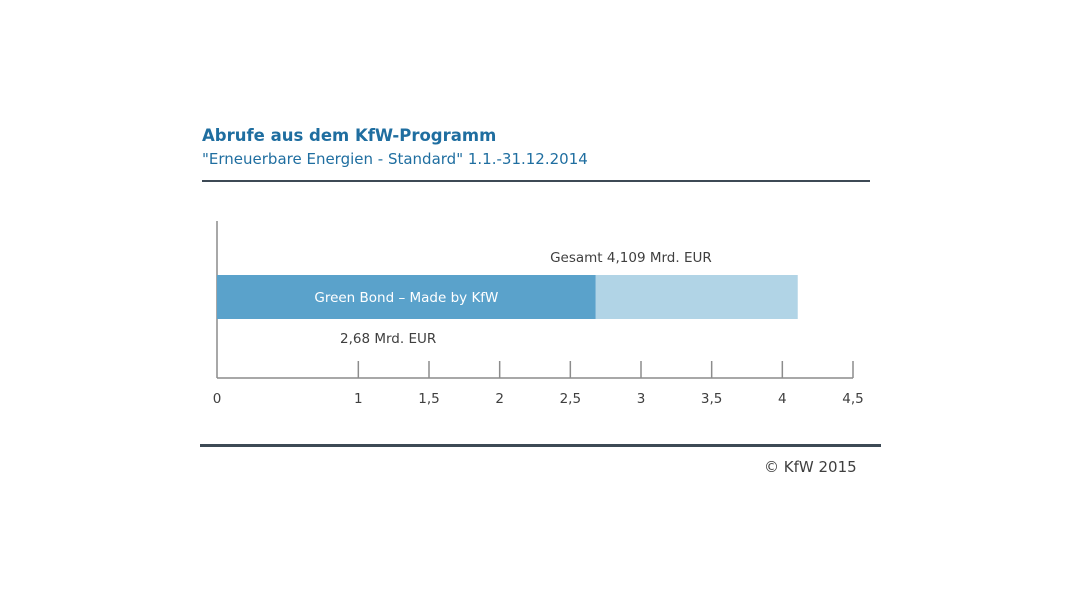 The width and height of the screenshot is (1080, 608). Describe the element at coordinates (358, 399) in the screenshot. I see `x-tick-label: 1` at that location.